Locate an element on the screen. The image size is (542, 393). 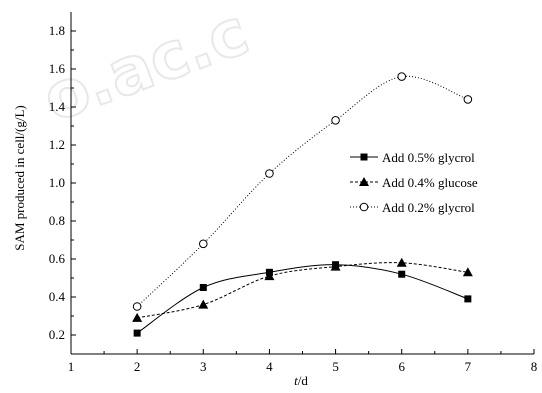
x-axis-label-unit: /d is located at coordinates (303, 380).